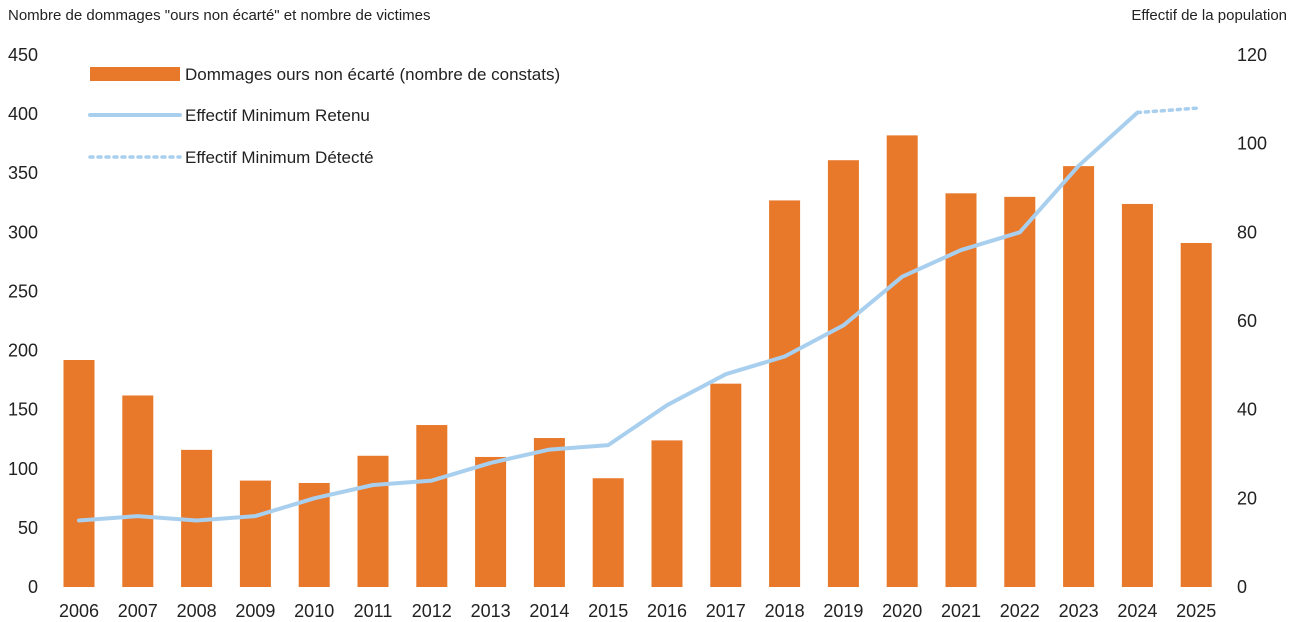  Describe the element at coordinates (1252, 144) in the screenshot. I see `y-tick-label-right: 100` at that location.